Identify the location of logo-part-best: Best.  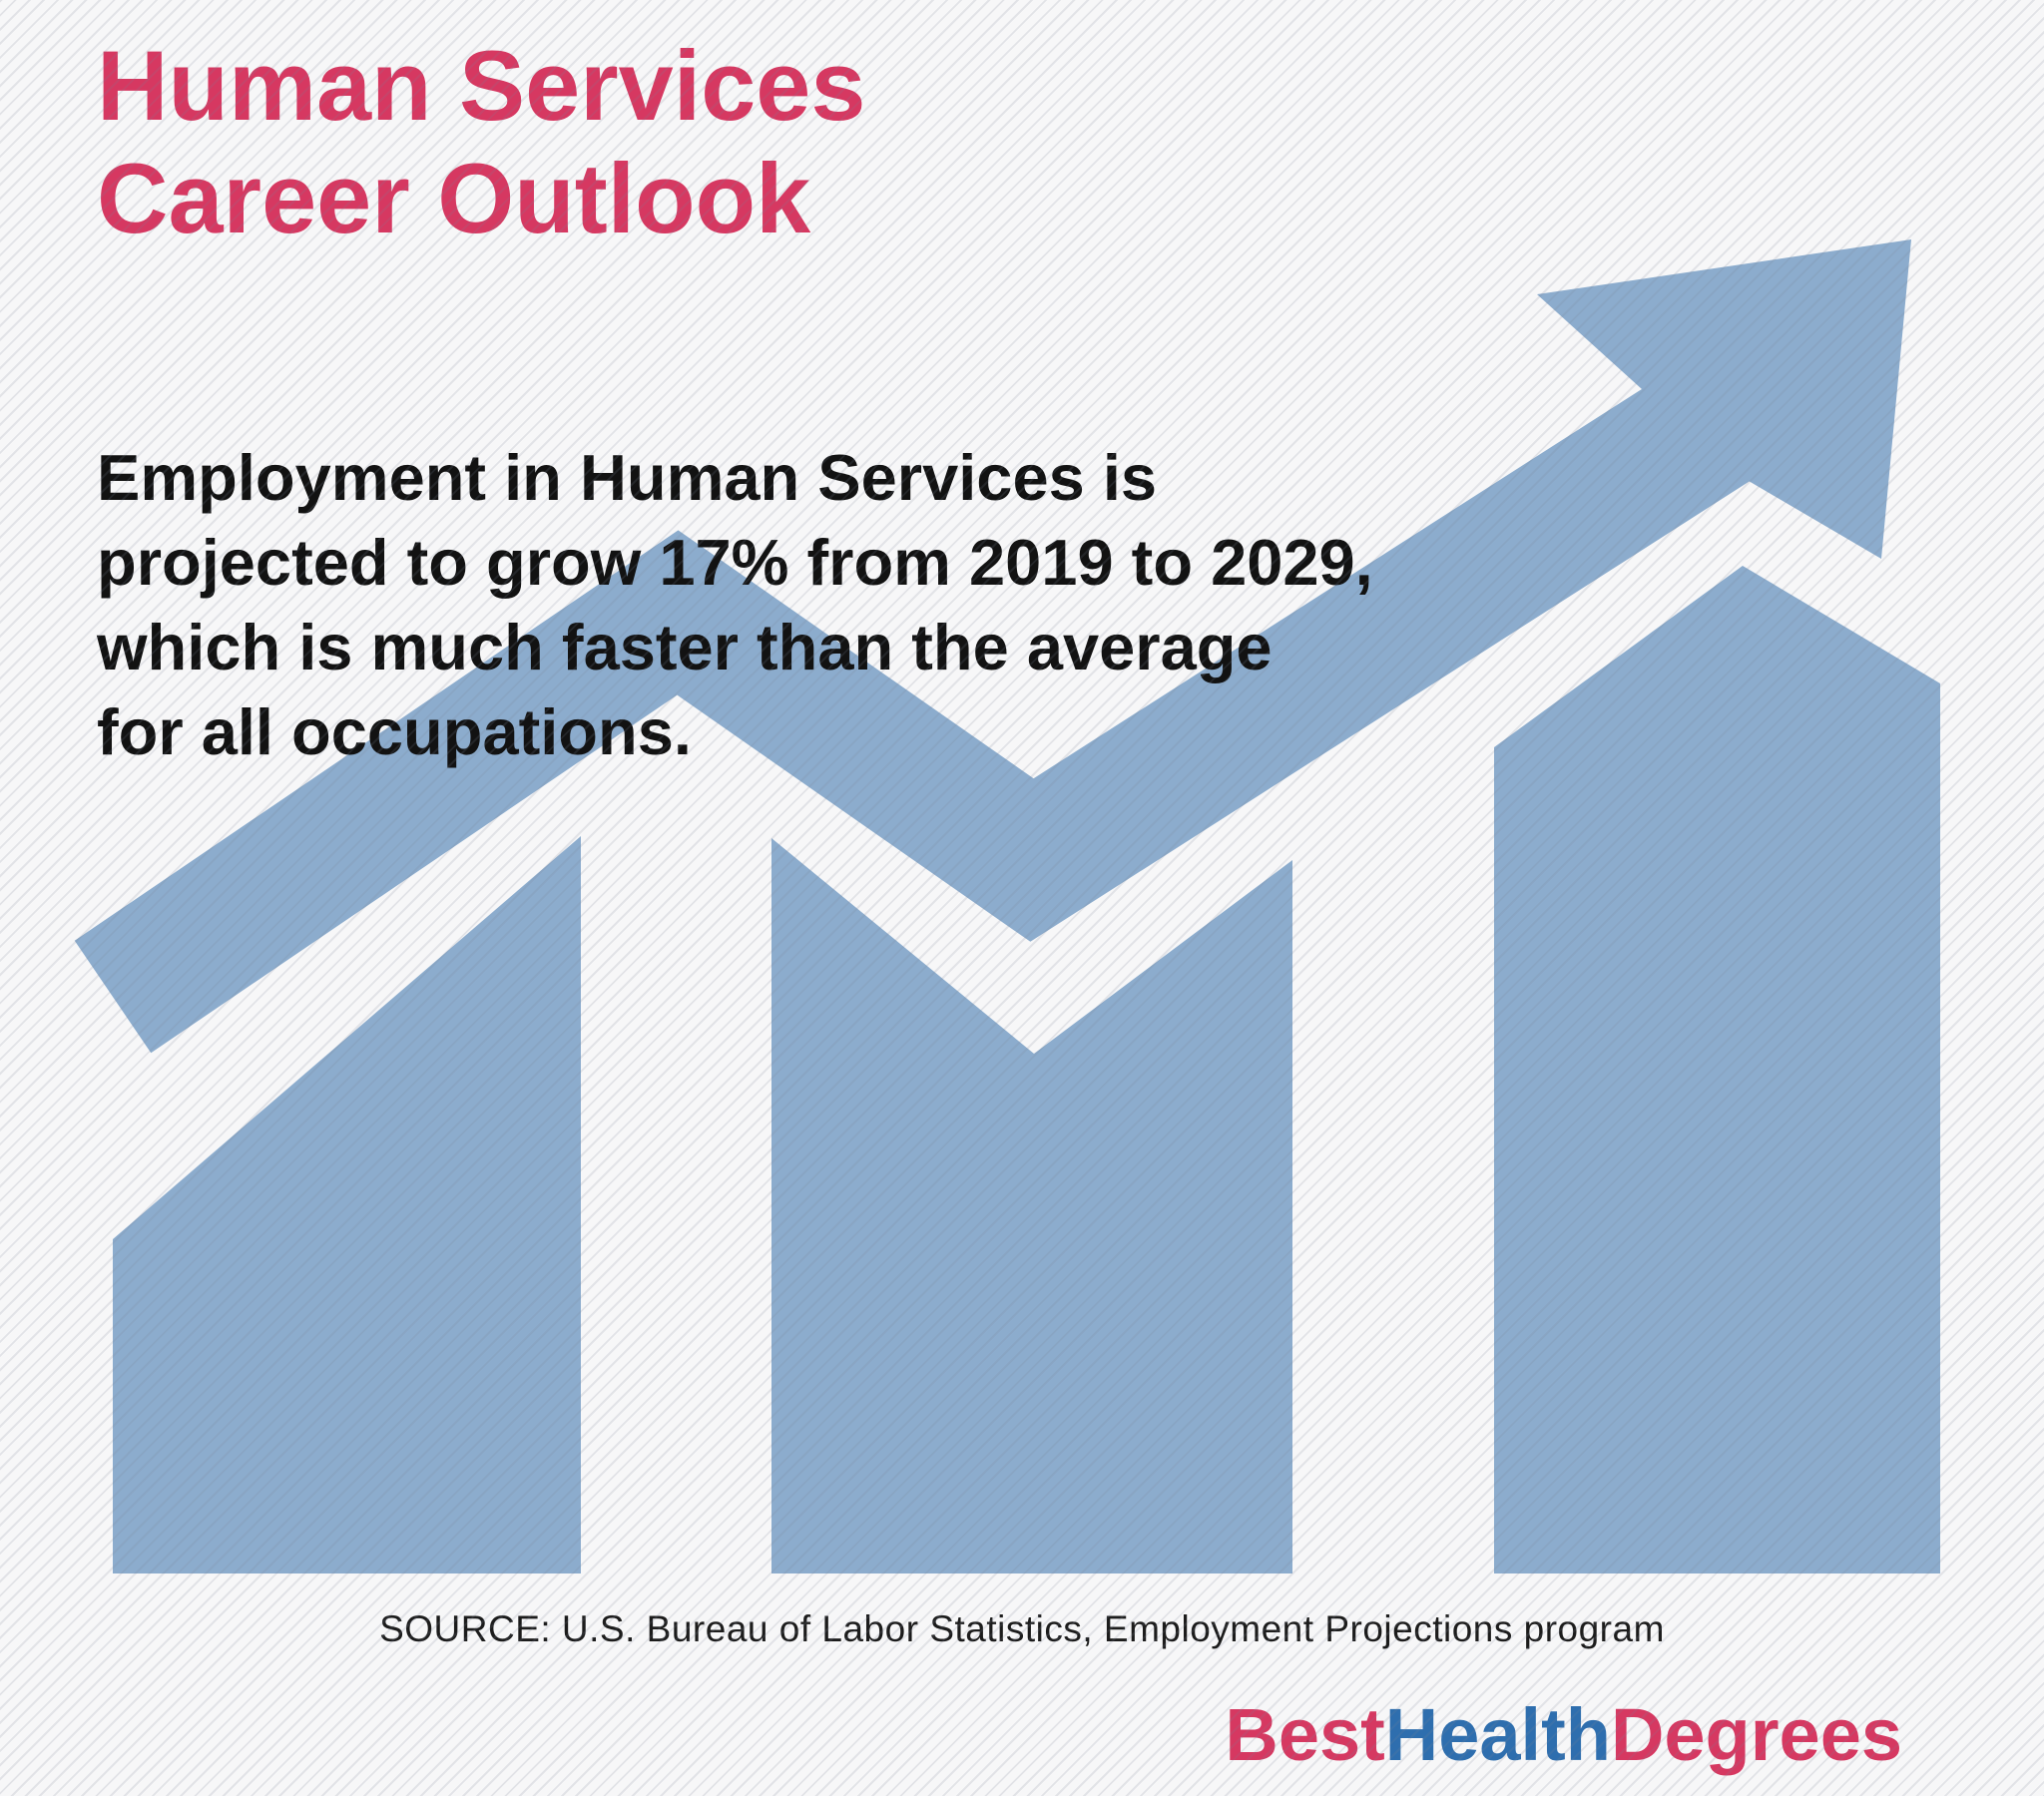
(1305, 1734).